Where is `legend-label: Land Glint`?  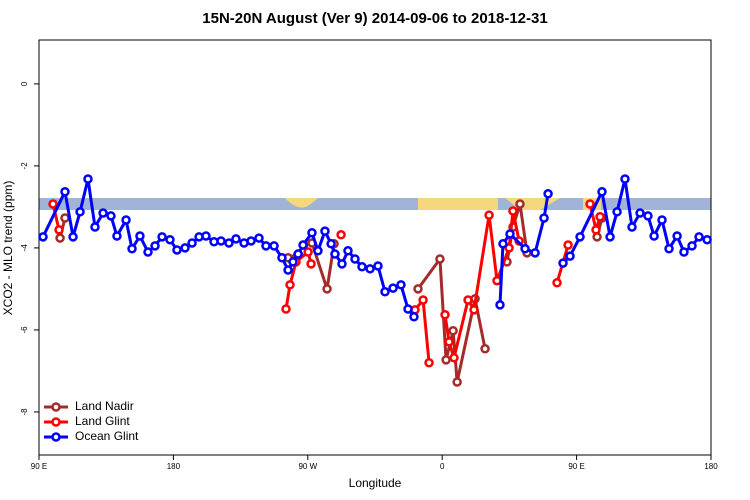
legend-label: Land Glint is located at coordinates (102, 421).